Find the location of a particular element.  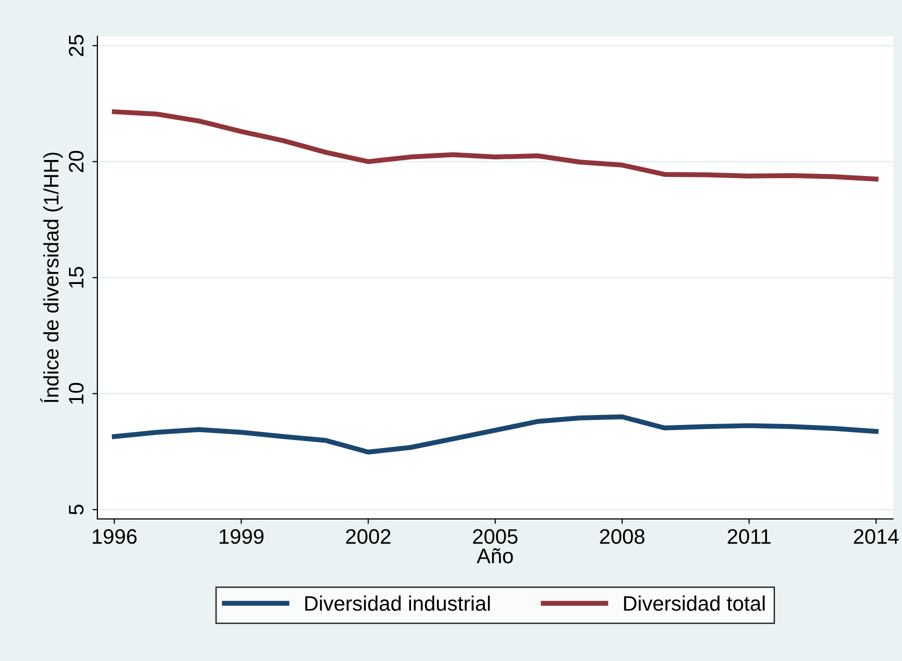

y-tick-label: 15 is located at coordinates (76, 277).